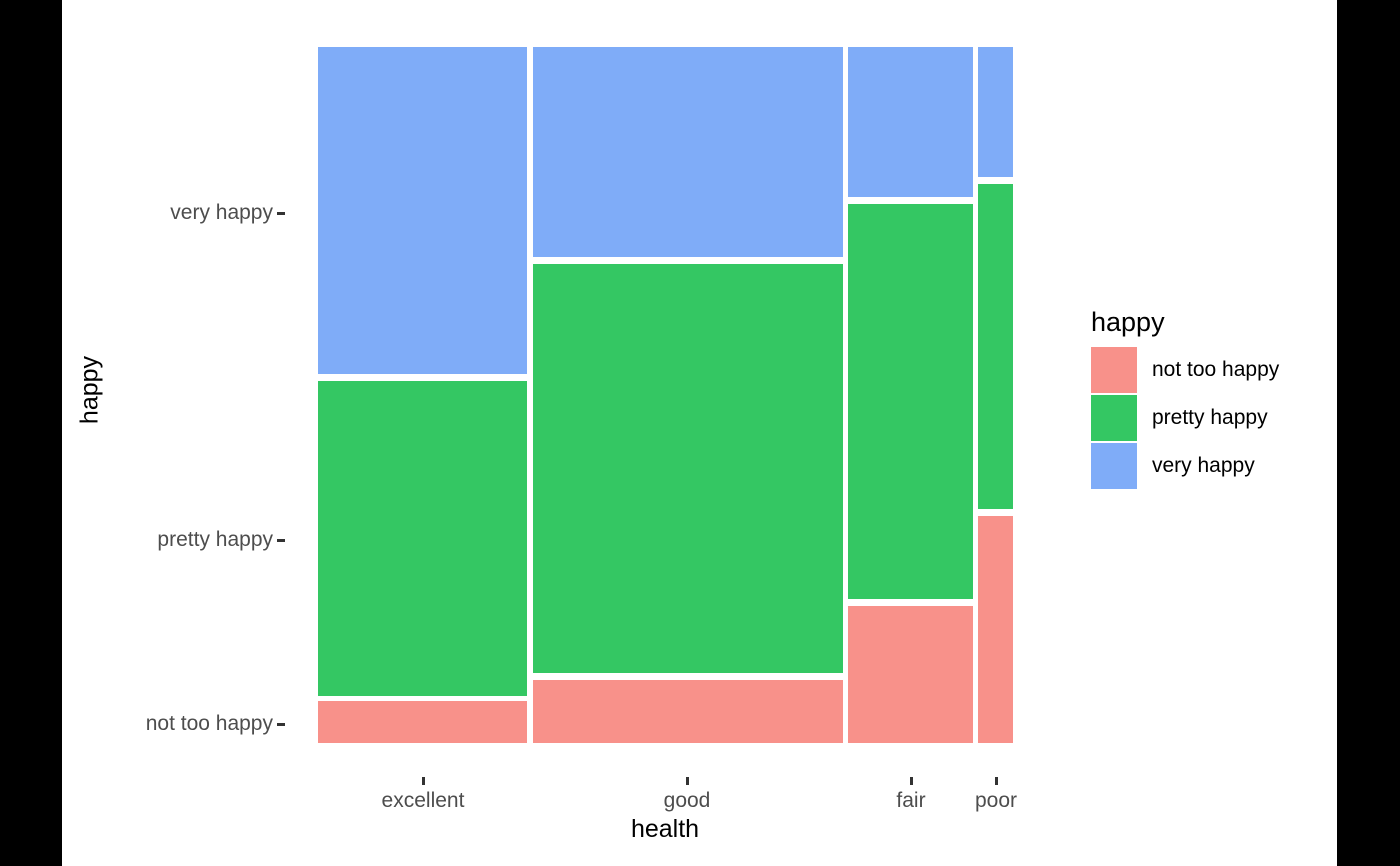 Image resolution: width=1400 pixels, height=866 pixels. I want to click on tile-good-pretty-happy, so click(688, 468).